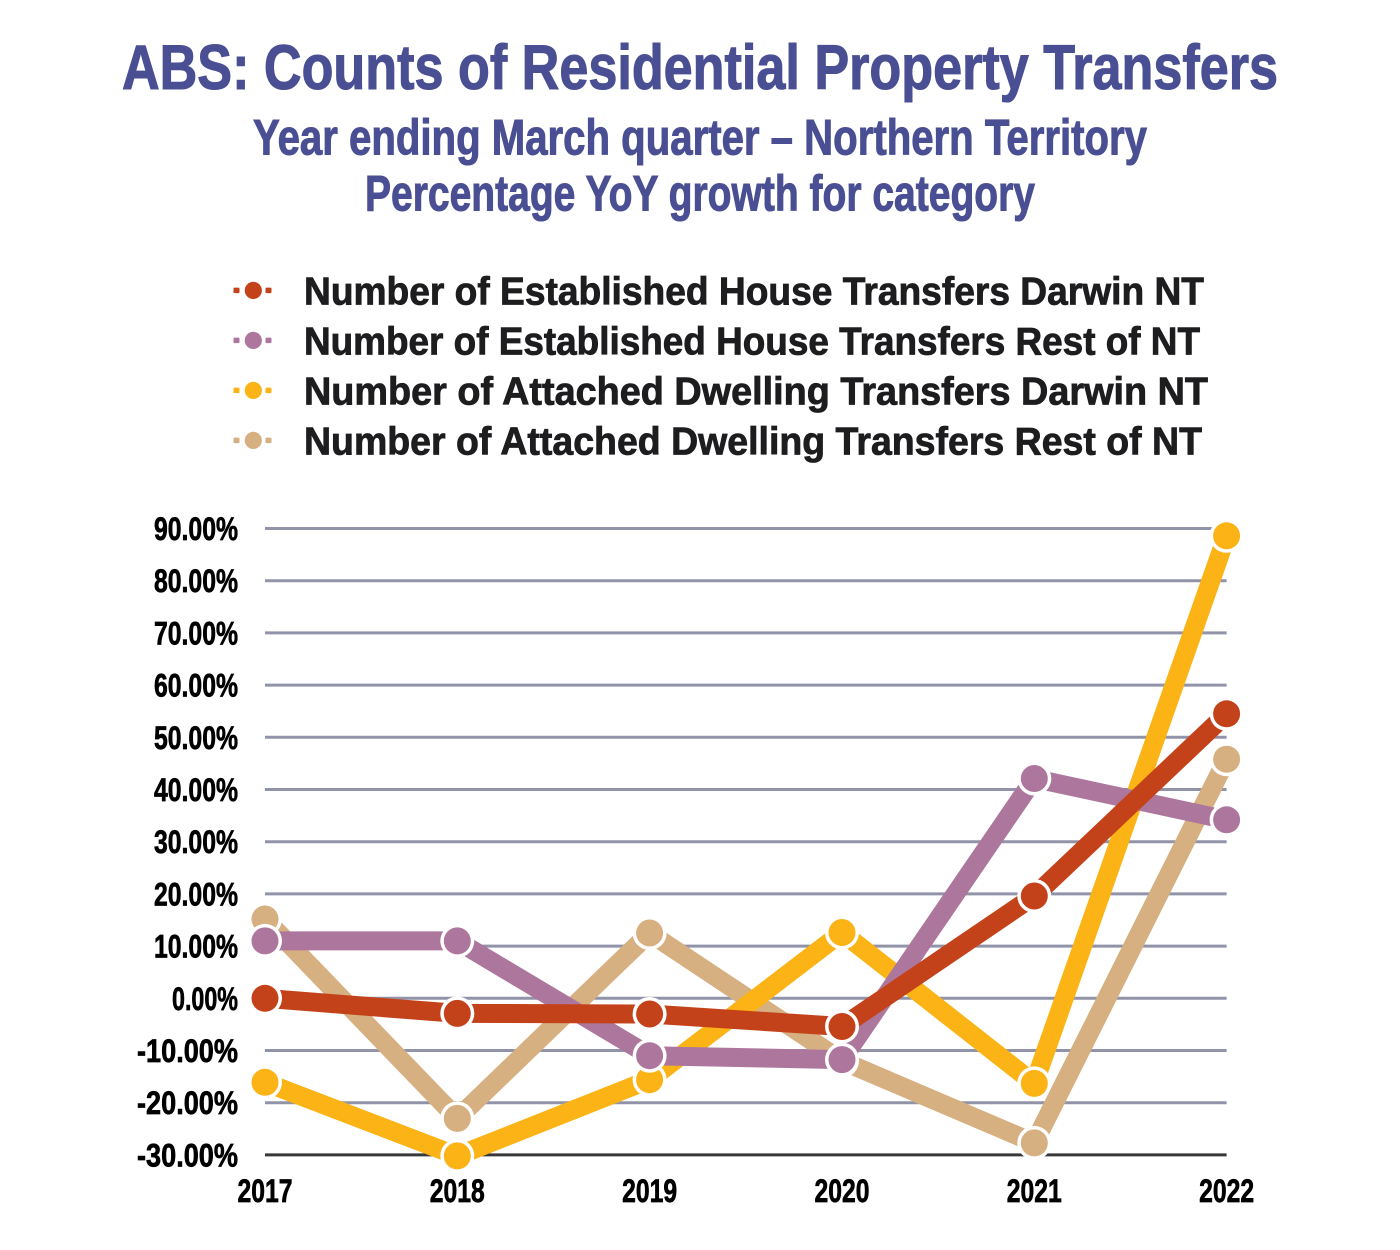  I want to click on svg-text: 60.00%, so click(196, 686).